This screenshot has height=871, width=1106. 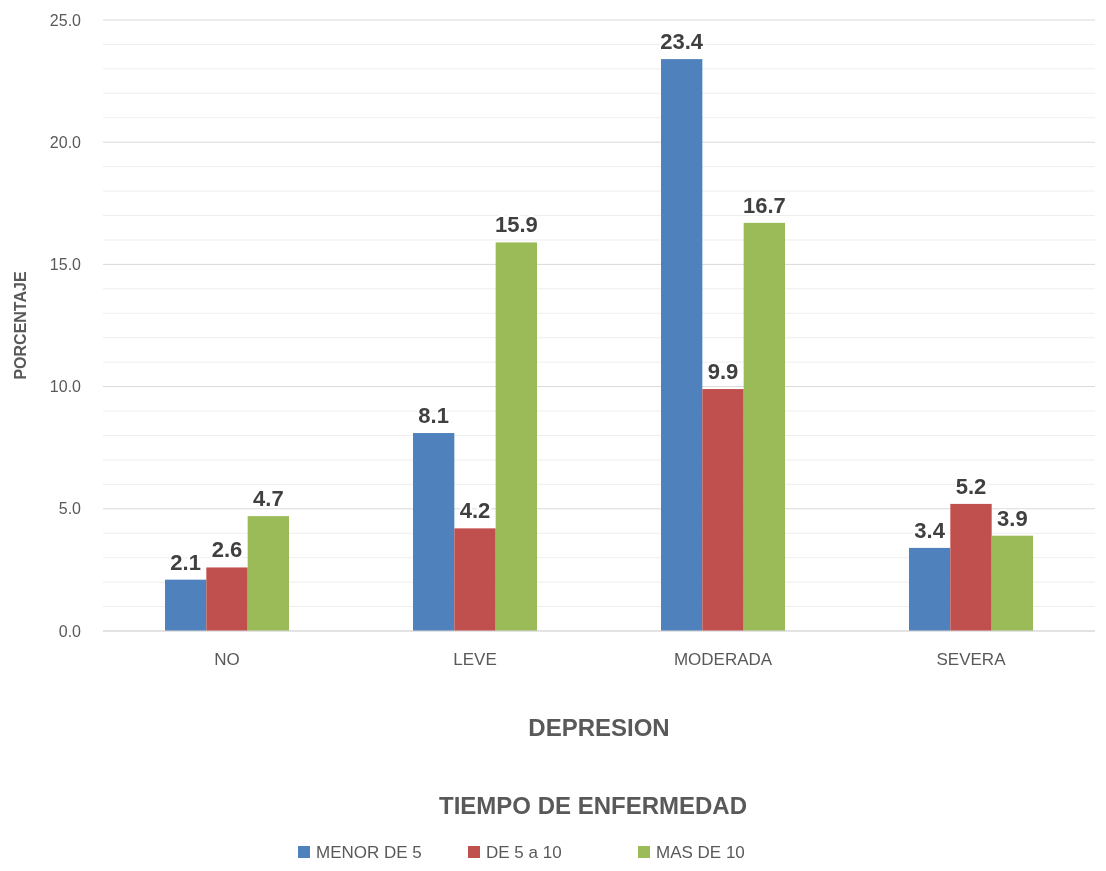 I want to click on y-tick-label: 15.0, so click(x=65, y=264).